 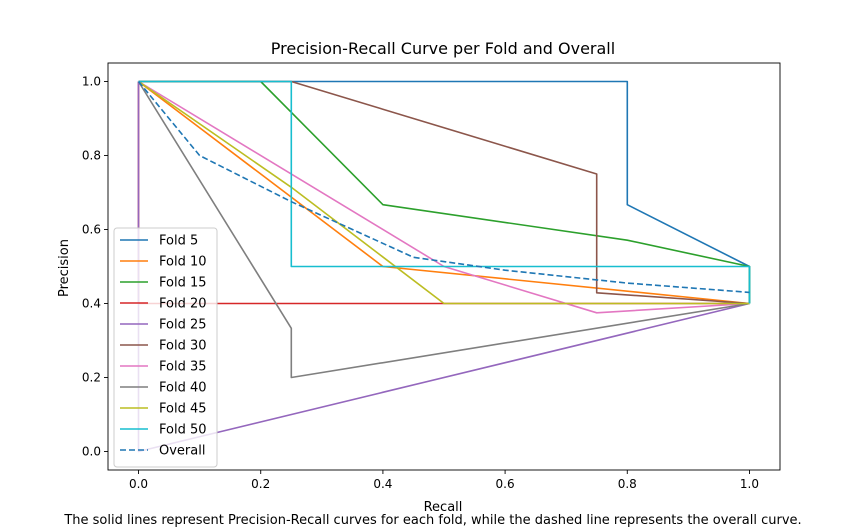 I want to click on legend-label: Fold 10, so click(x=183, y=262).